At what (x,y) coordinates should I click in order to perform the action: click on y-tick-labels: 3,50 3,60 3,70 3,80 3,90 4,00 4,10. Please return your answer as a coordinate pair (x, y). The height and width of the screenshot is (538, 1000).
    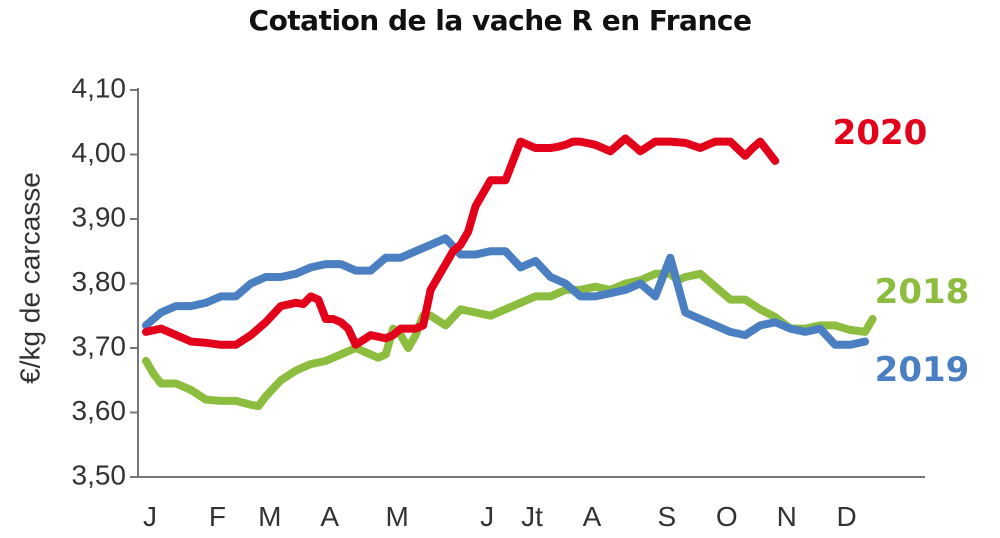
    Looking at the image, I should click on (105, 281).